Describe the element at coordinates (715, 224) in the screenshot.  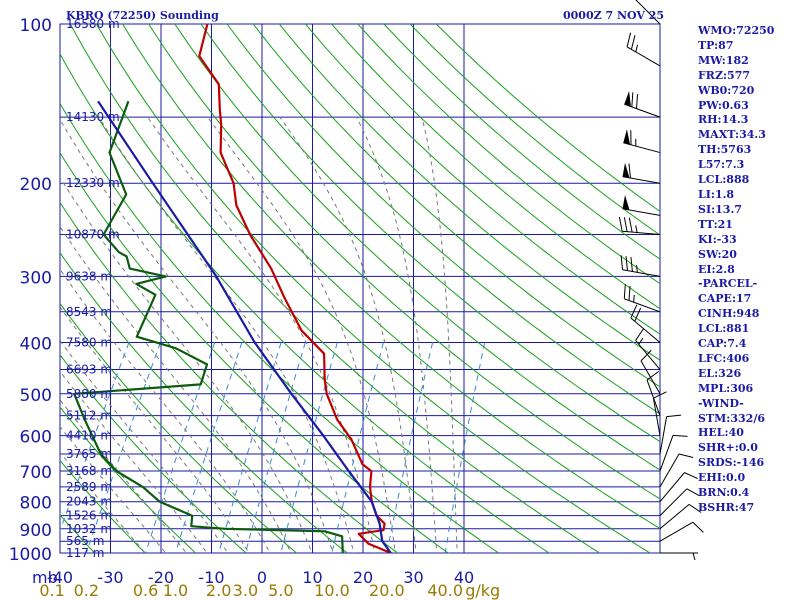
I see `index-item: TT:21` at that location.